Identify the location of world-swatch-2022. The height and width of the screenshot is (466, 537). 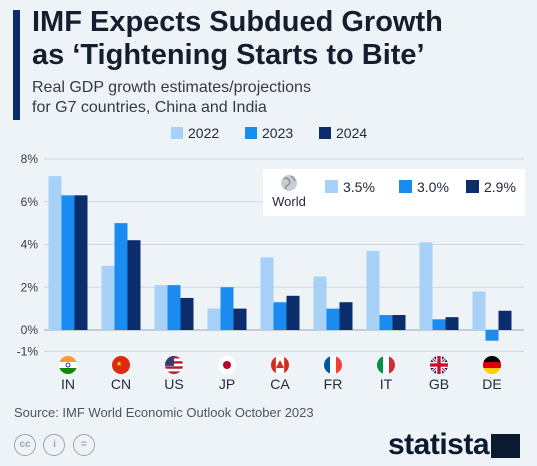
(331, 186).